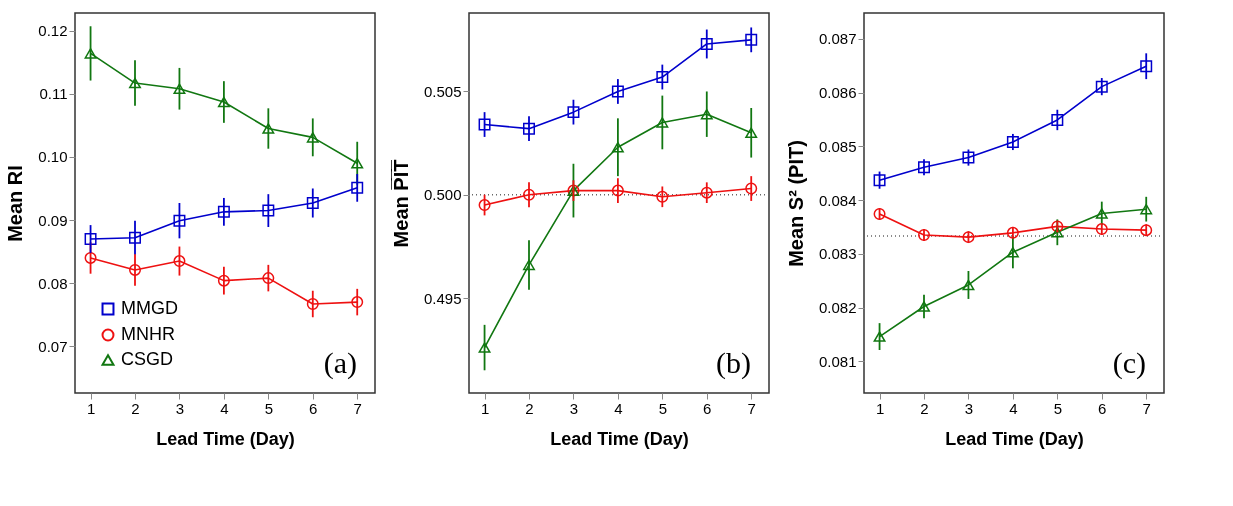 Image resolution: width=1233 pixels, height=506 pixels. I want to click on y-tick-label: 0.08, so click(53, 283).